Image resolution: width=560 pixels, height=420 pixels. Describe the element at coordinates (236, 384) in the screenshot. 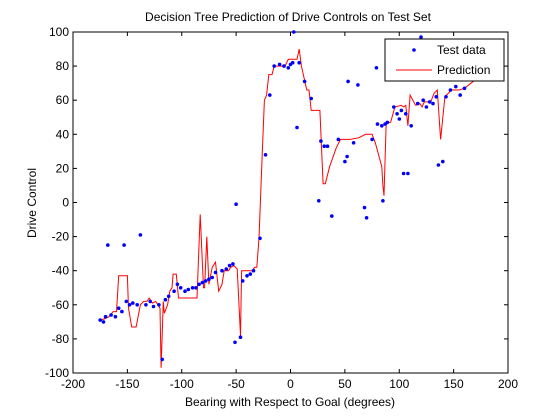

I see `x-tick-label: -50` at that location.